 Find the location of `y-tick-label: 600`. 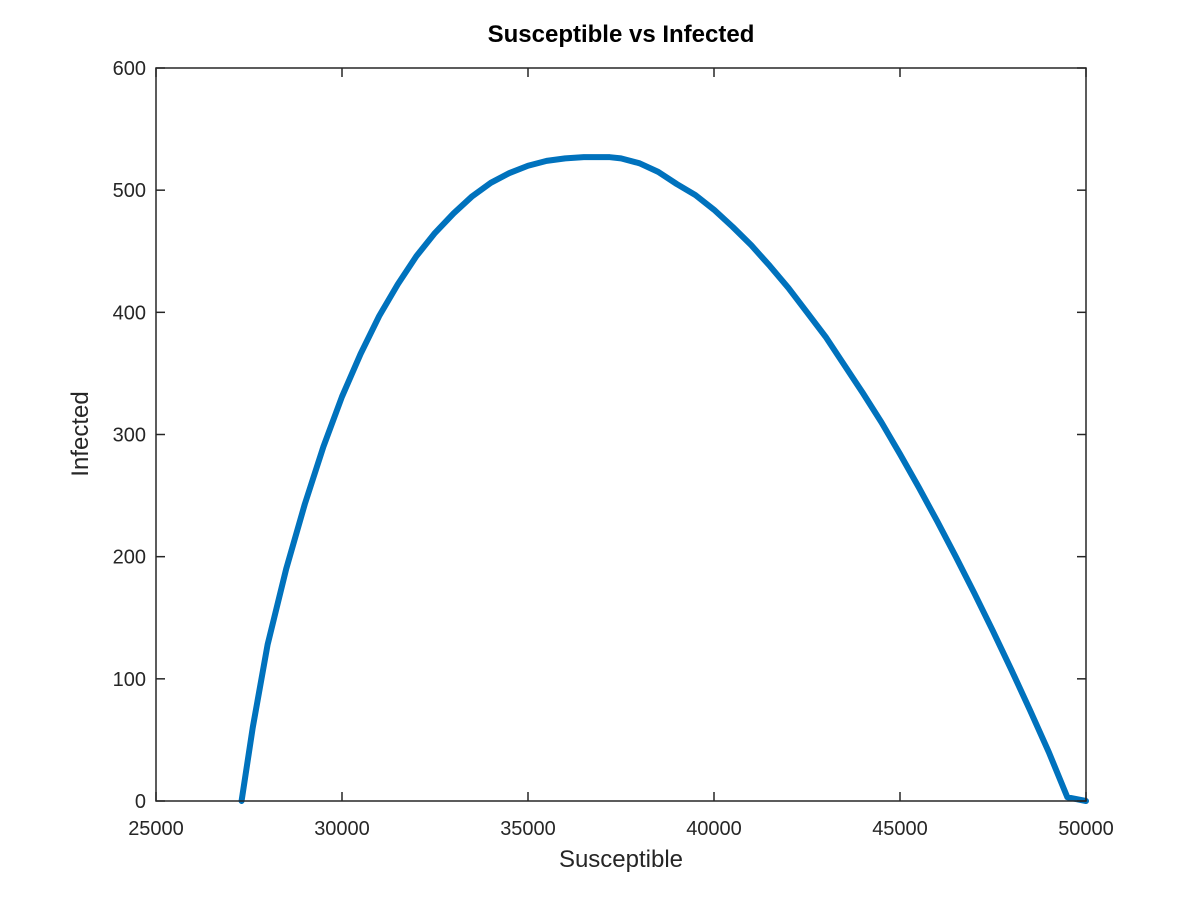

y-tick-label: 600 is located at coordinates (129, 69).